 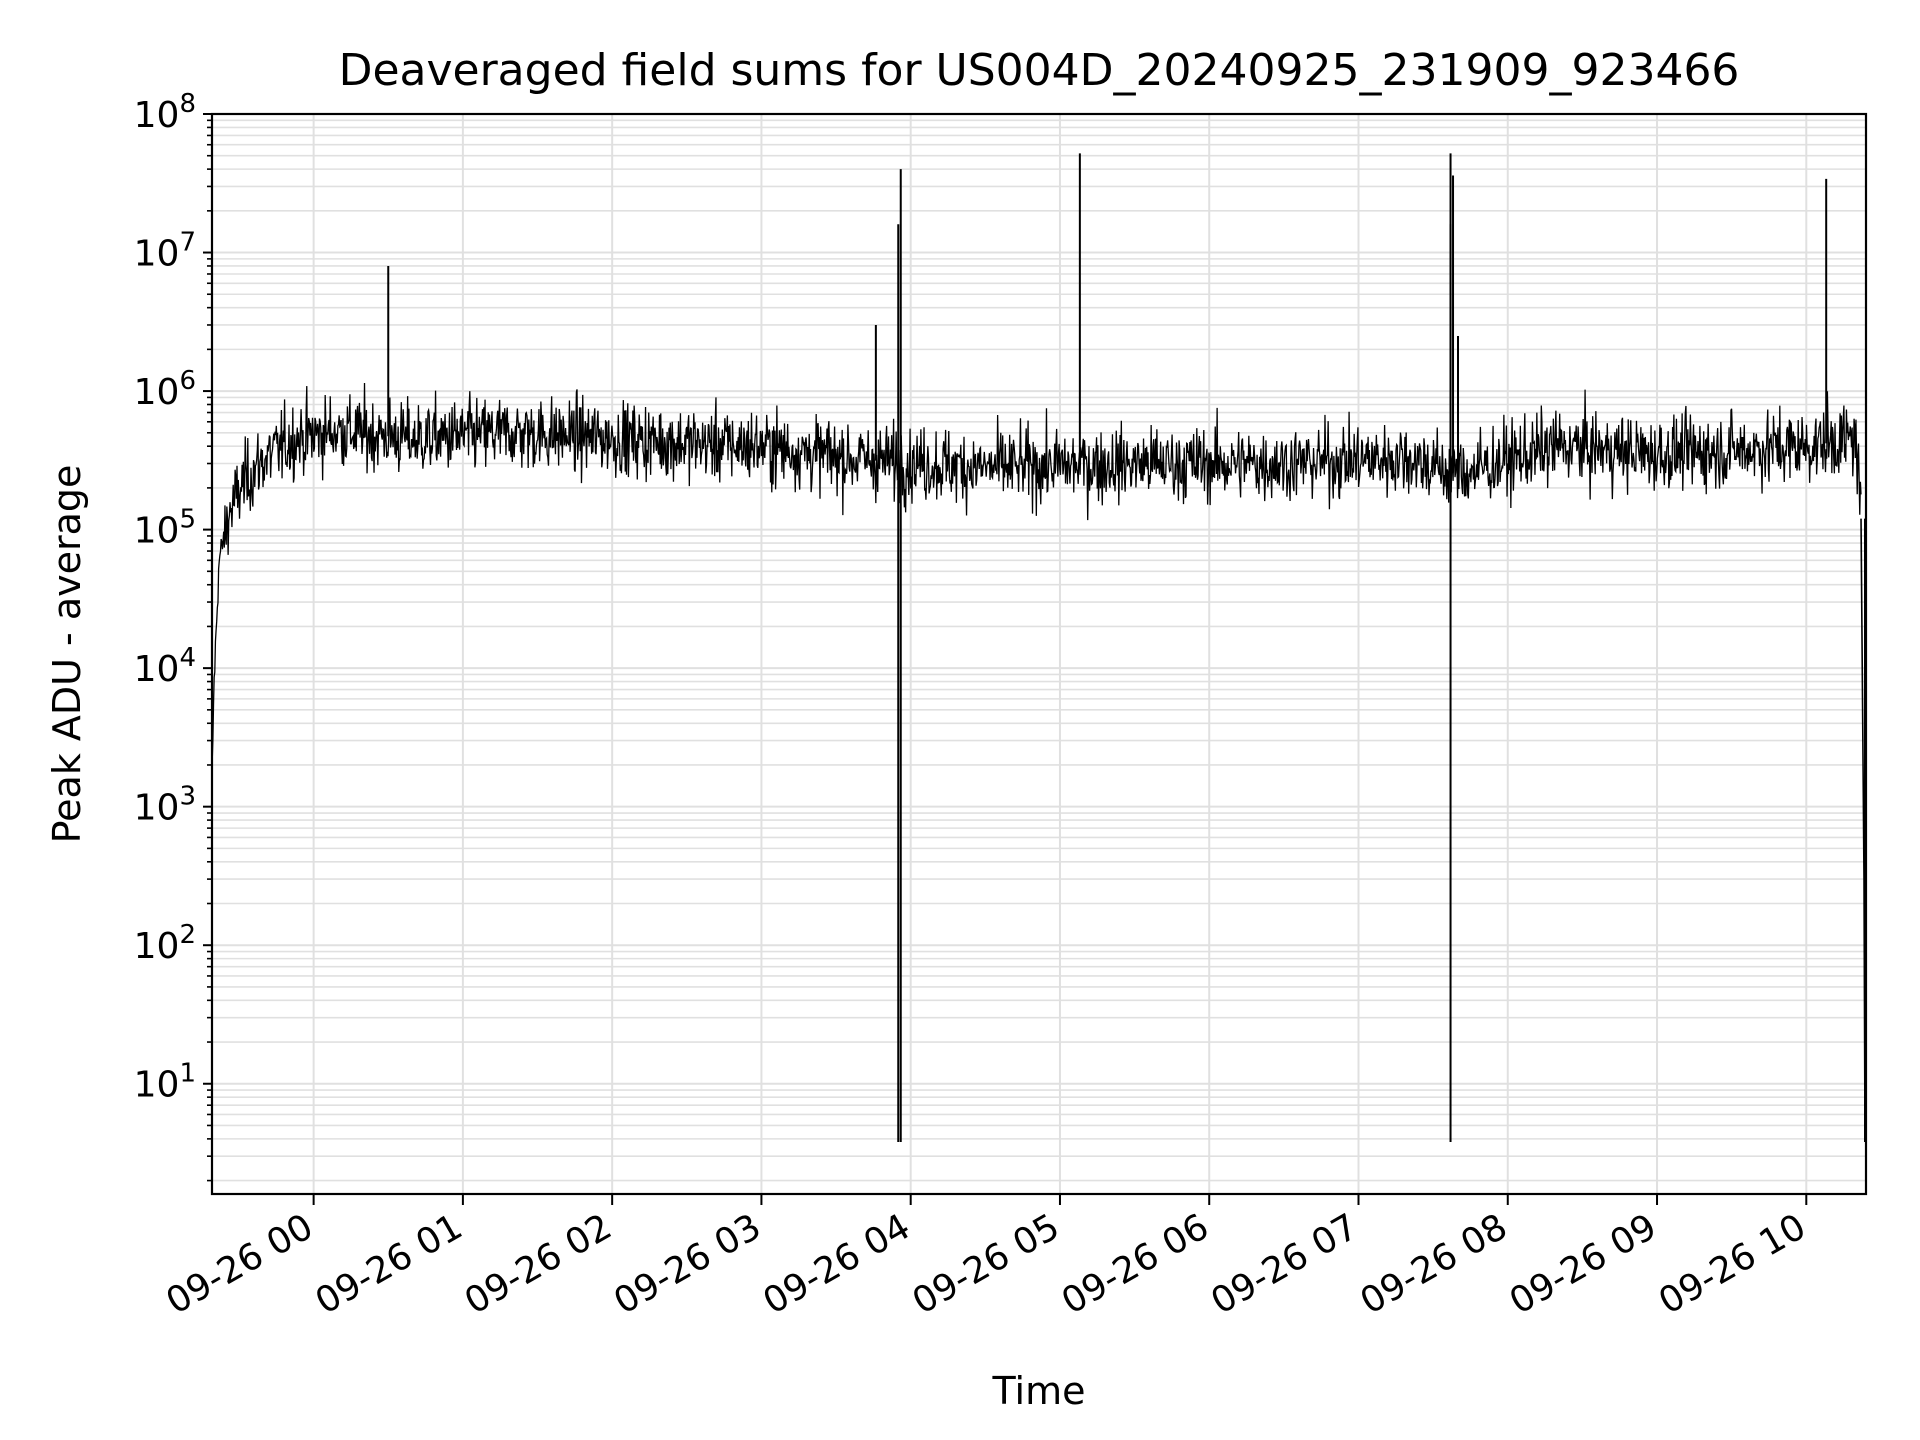 I want to click on y-axis-label: Peak ADU - average, so click(x=67, y=654).